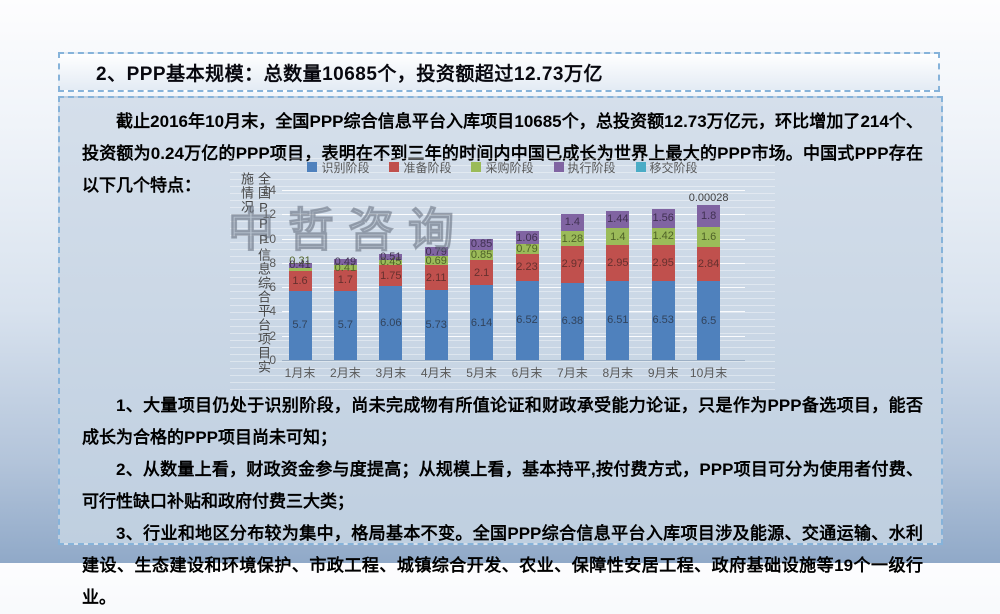 This screenshot has height=614, width=1000. I want to click on bar-segment-label: 1.56, so click(663, 218).